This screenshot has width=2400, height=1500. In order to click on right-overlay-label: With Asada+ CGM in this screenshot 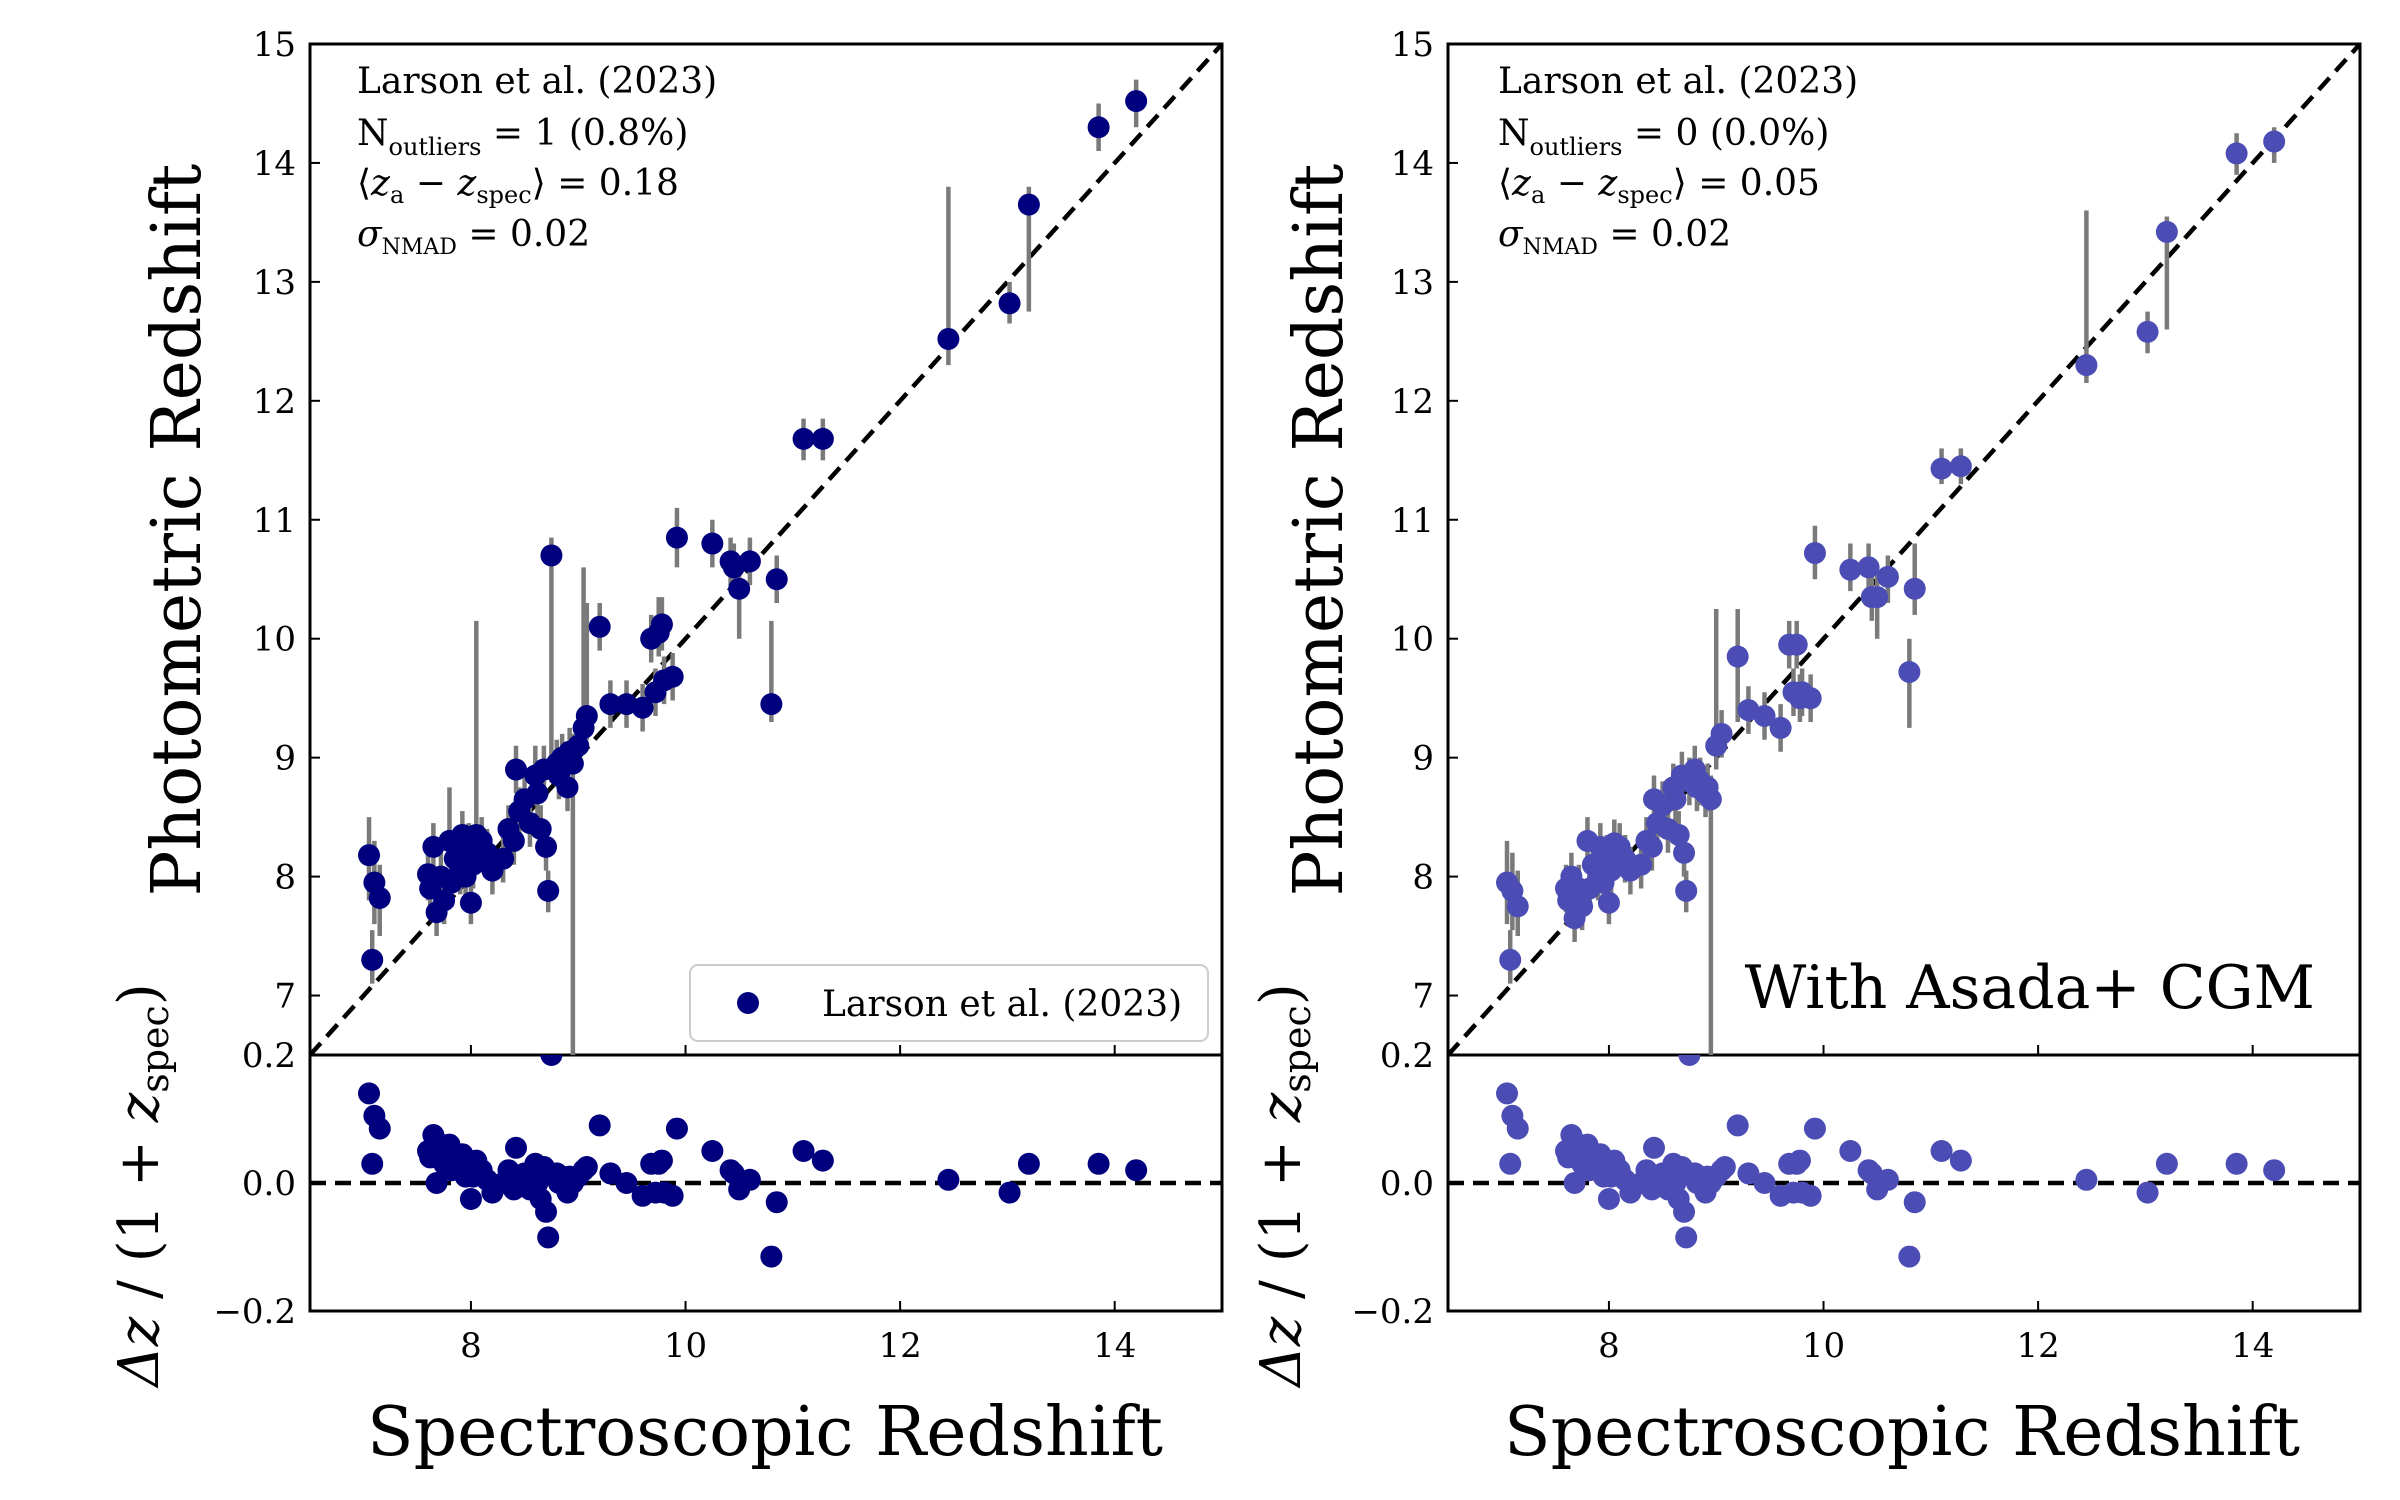, I will do `click(2030, 988)`.